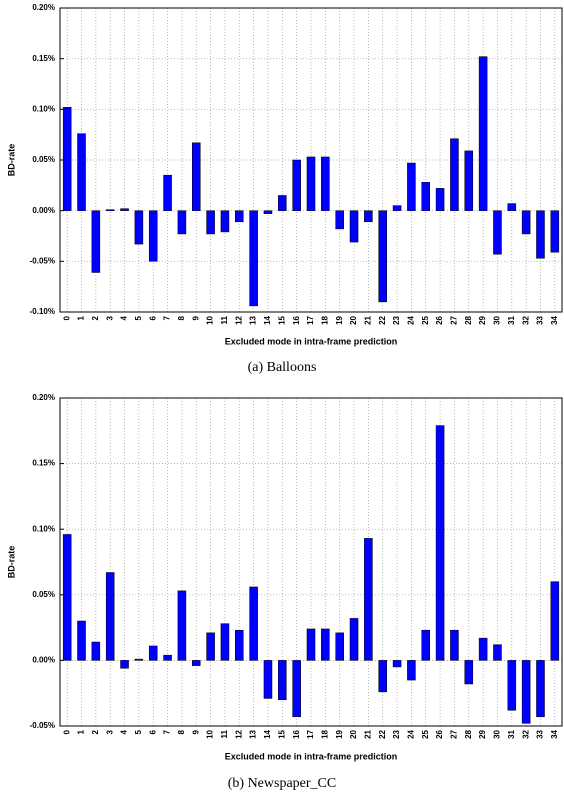  What do you see at coordinates (43, 463) in the screenshot?
I see `y-tick-label: 0.15%` at bounding box center [43, 463].